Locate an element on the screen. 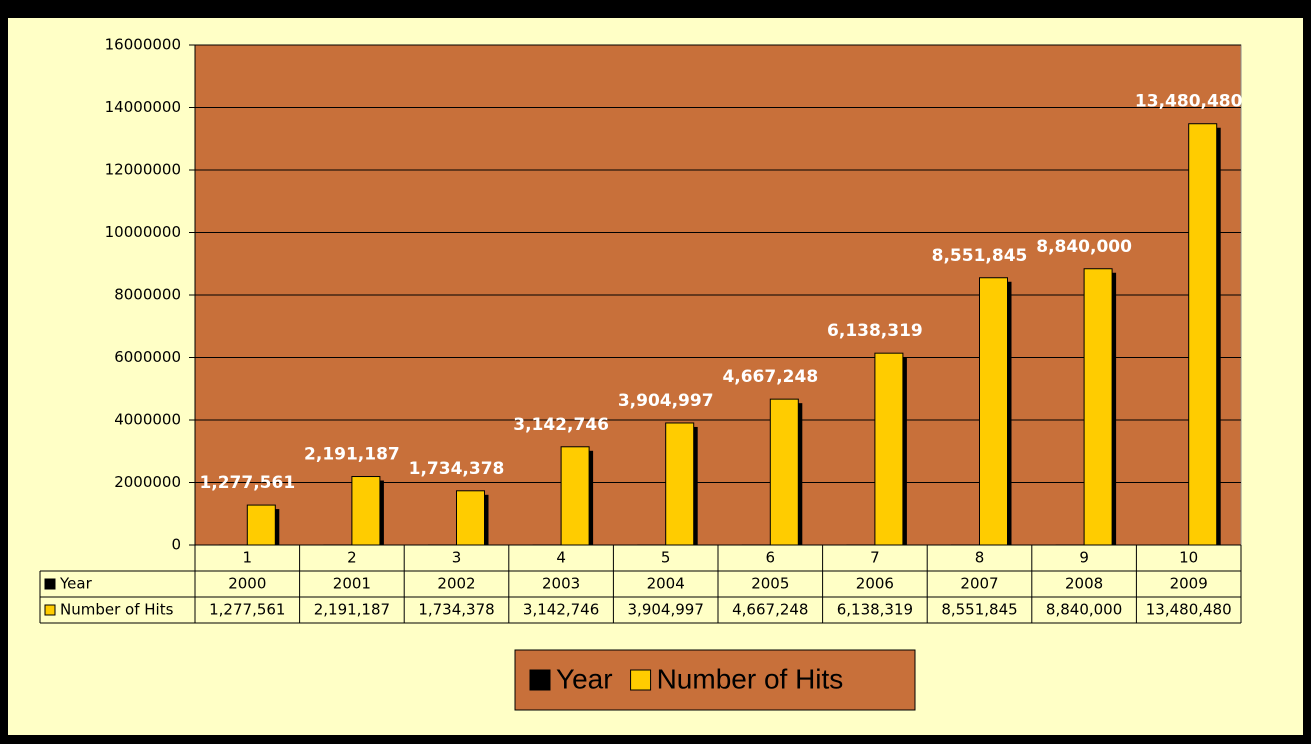 The height and width of the screenshot is (744, 1311). data-label: 8,840,000 is located at coordinates (1084, 247).